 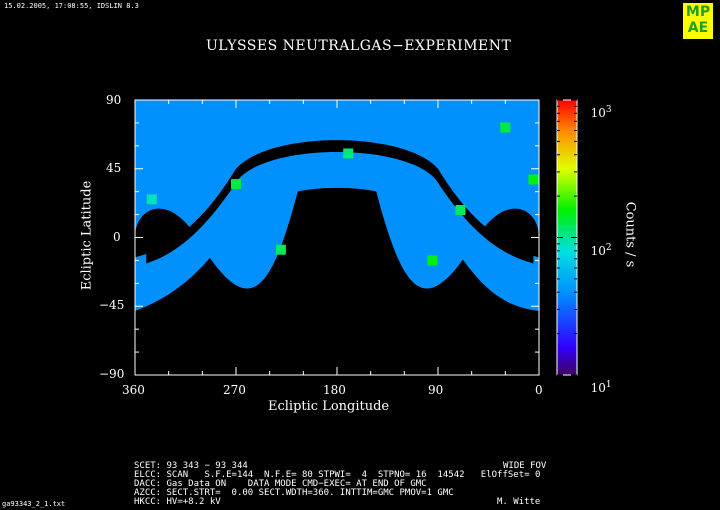 What do you see at coordinates (340, 202) in the screenshot?
I see `coverage-gap` at bounding box center [340, 202].